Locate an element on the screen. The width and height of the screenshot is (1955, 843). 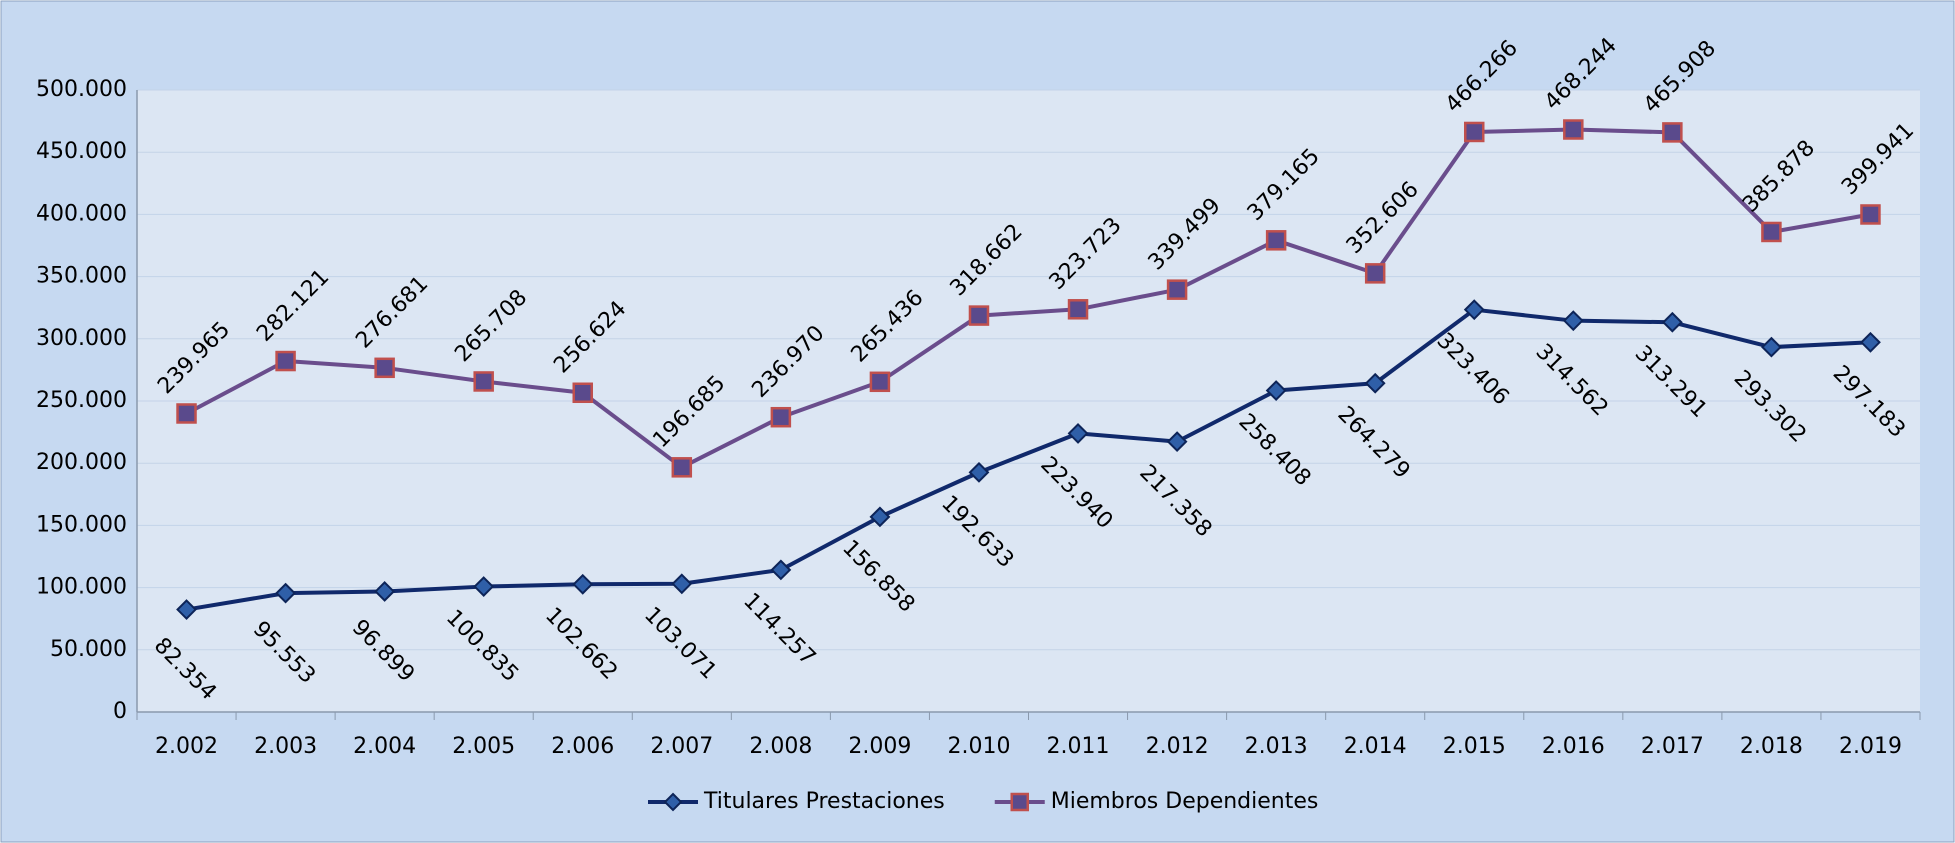
x-tick-label: 2.013 is located at coordinates (1276, 746).